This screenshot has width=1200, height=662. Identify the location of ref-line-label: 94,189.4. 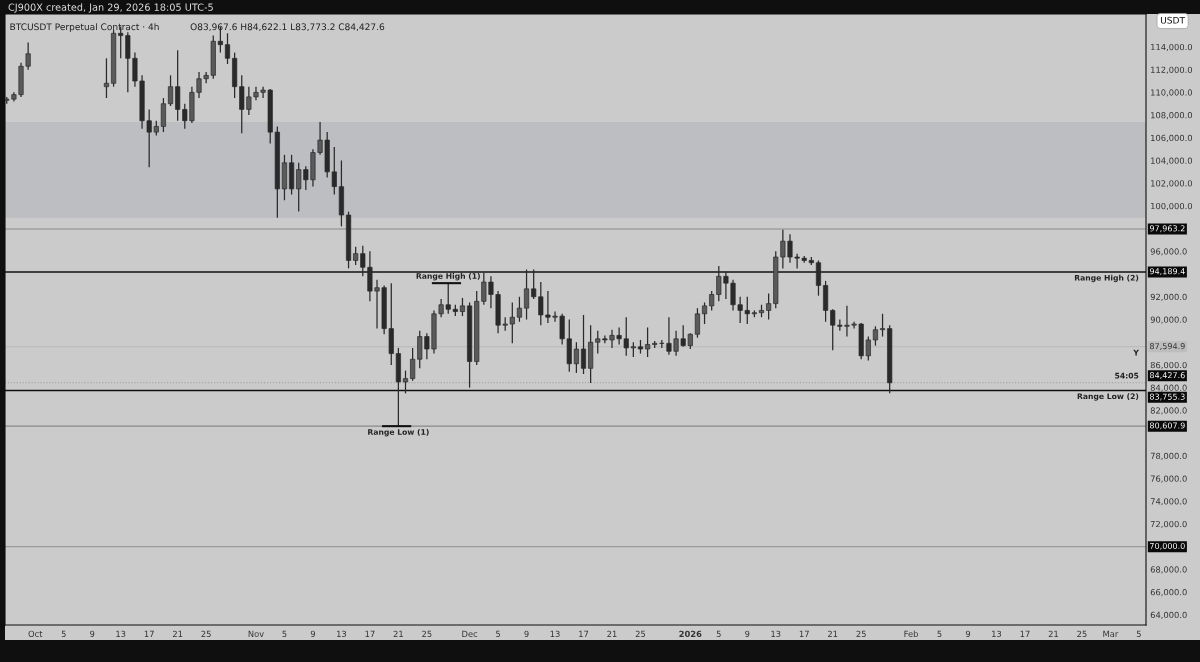
(1167, 272).